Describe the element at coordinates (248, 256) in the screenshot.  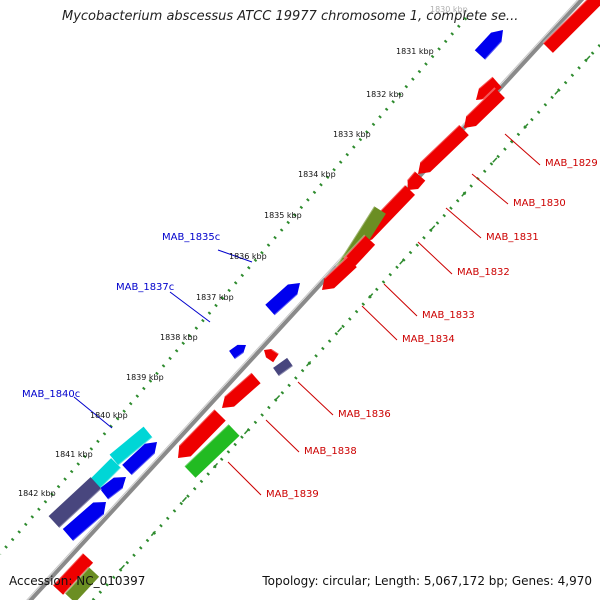
I see `kbp-tick-label: 1836 kbp` at that location.